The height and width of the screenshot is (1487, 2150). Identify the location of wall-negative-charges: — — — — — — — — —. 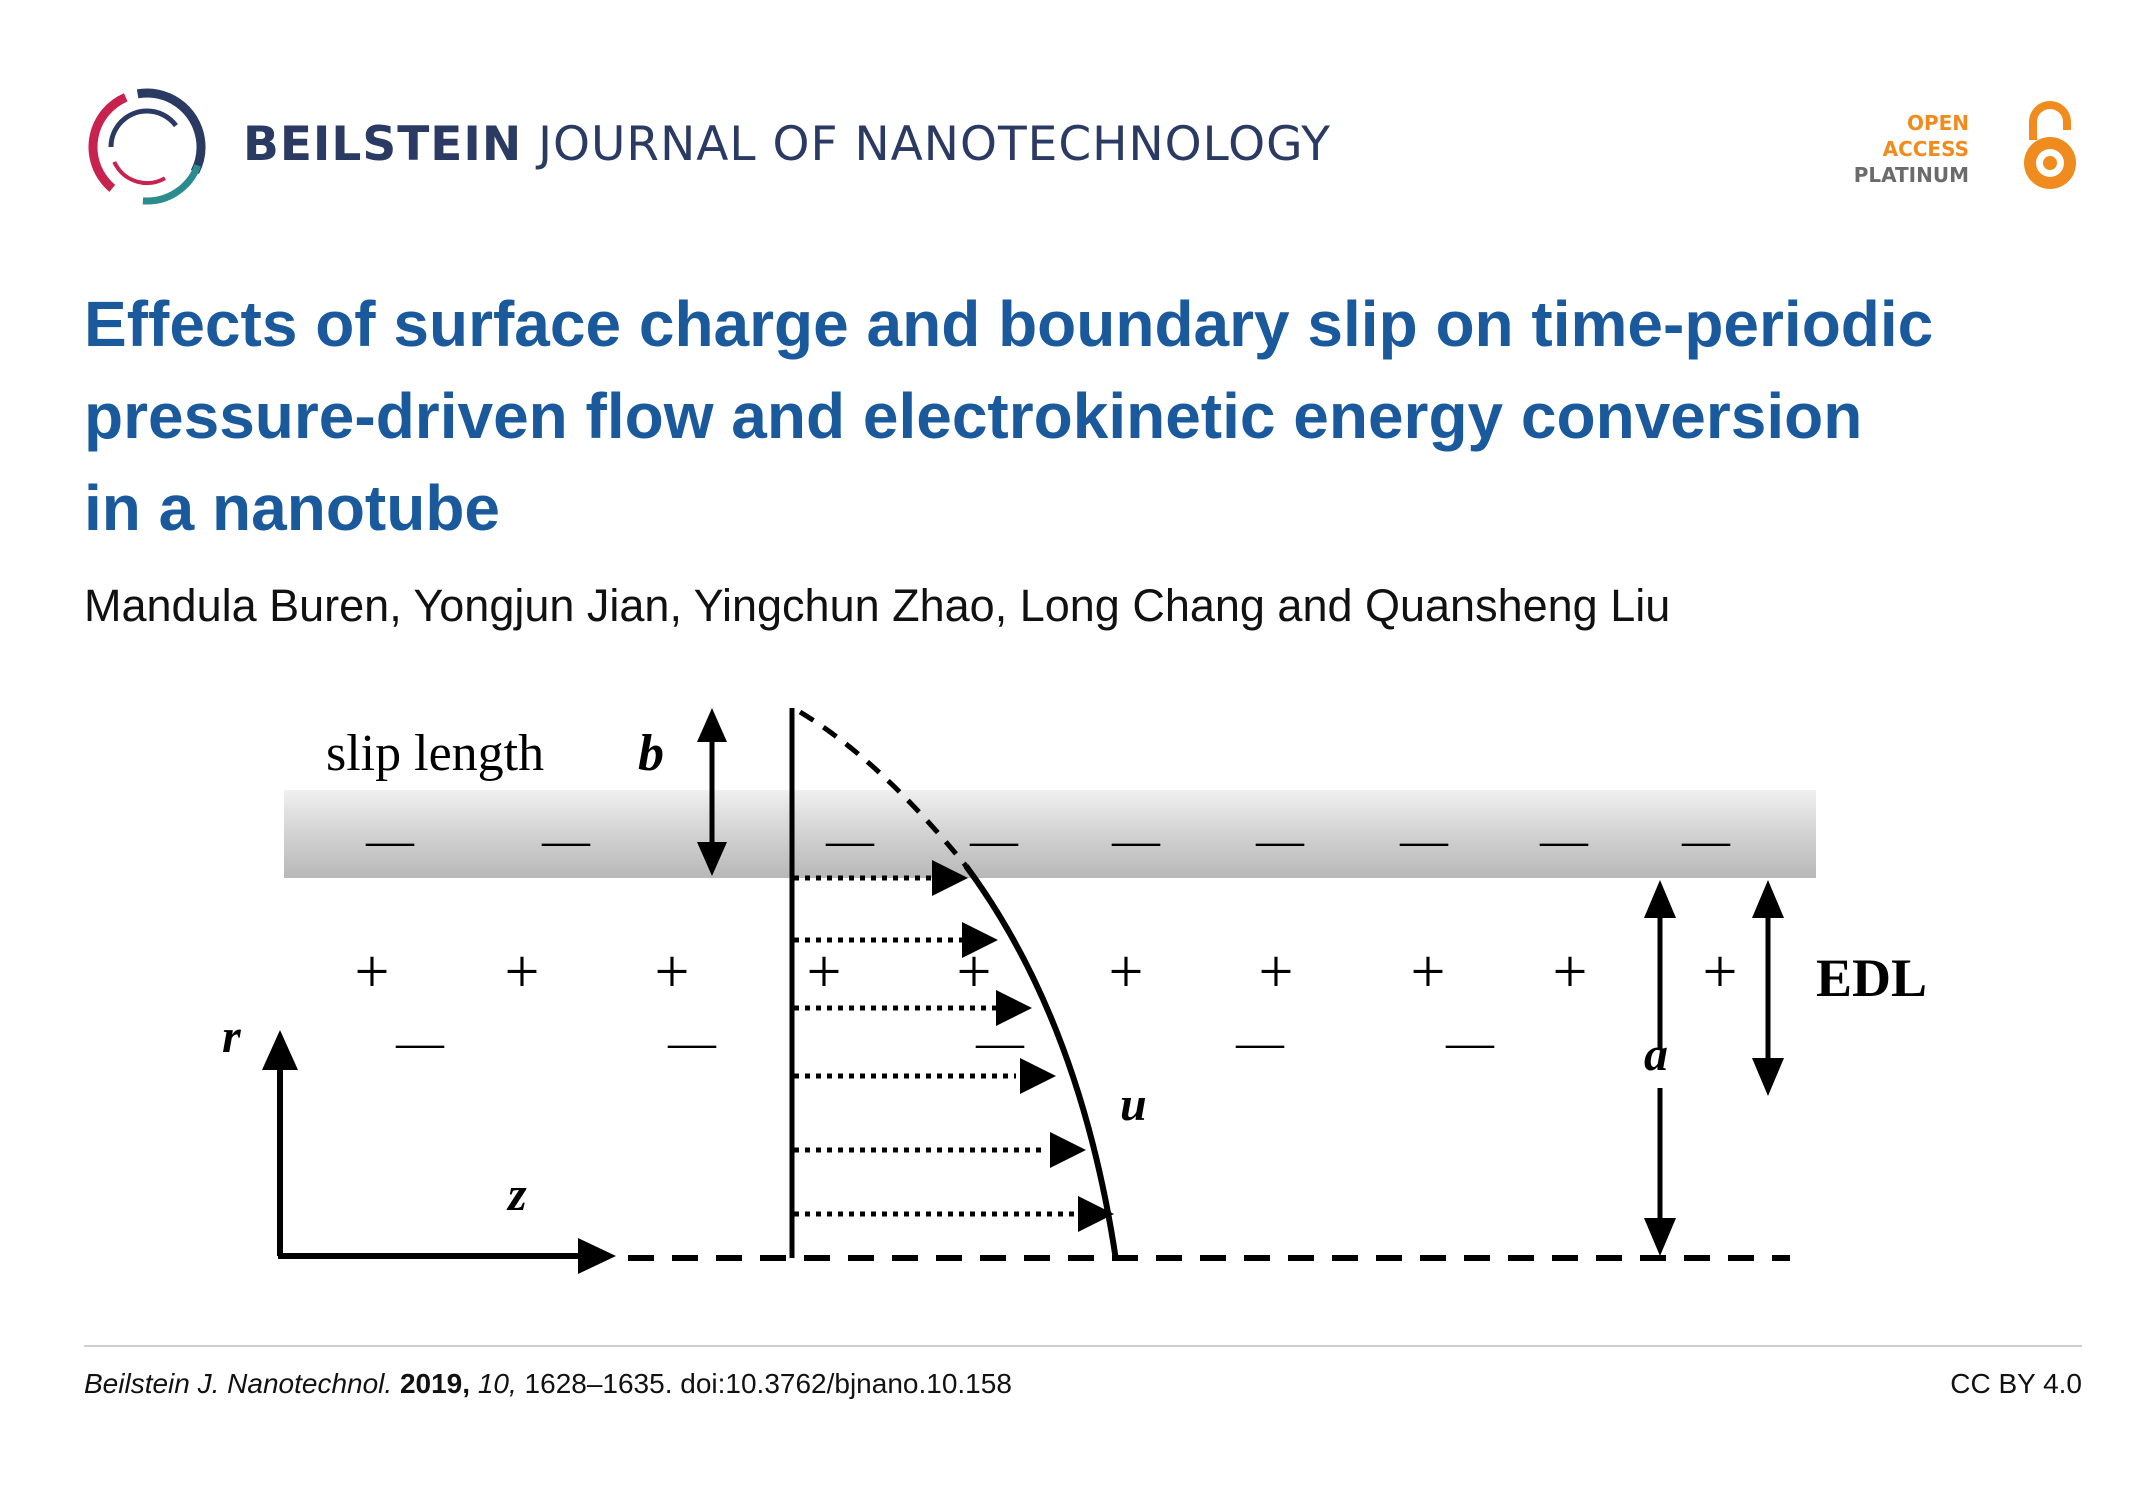
(1048, 840).